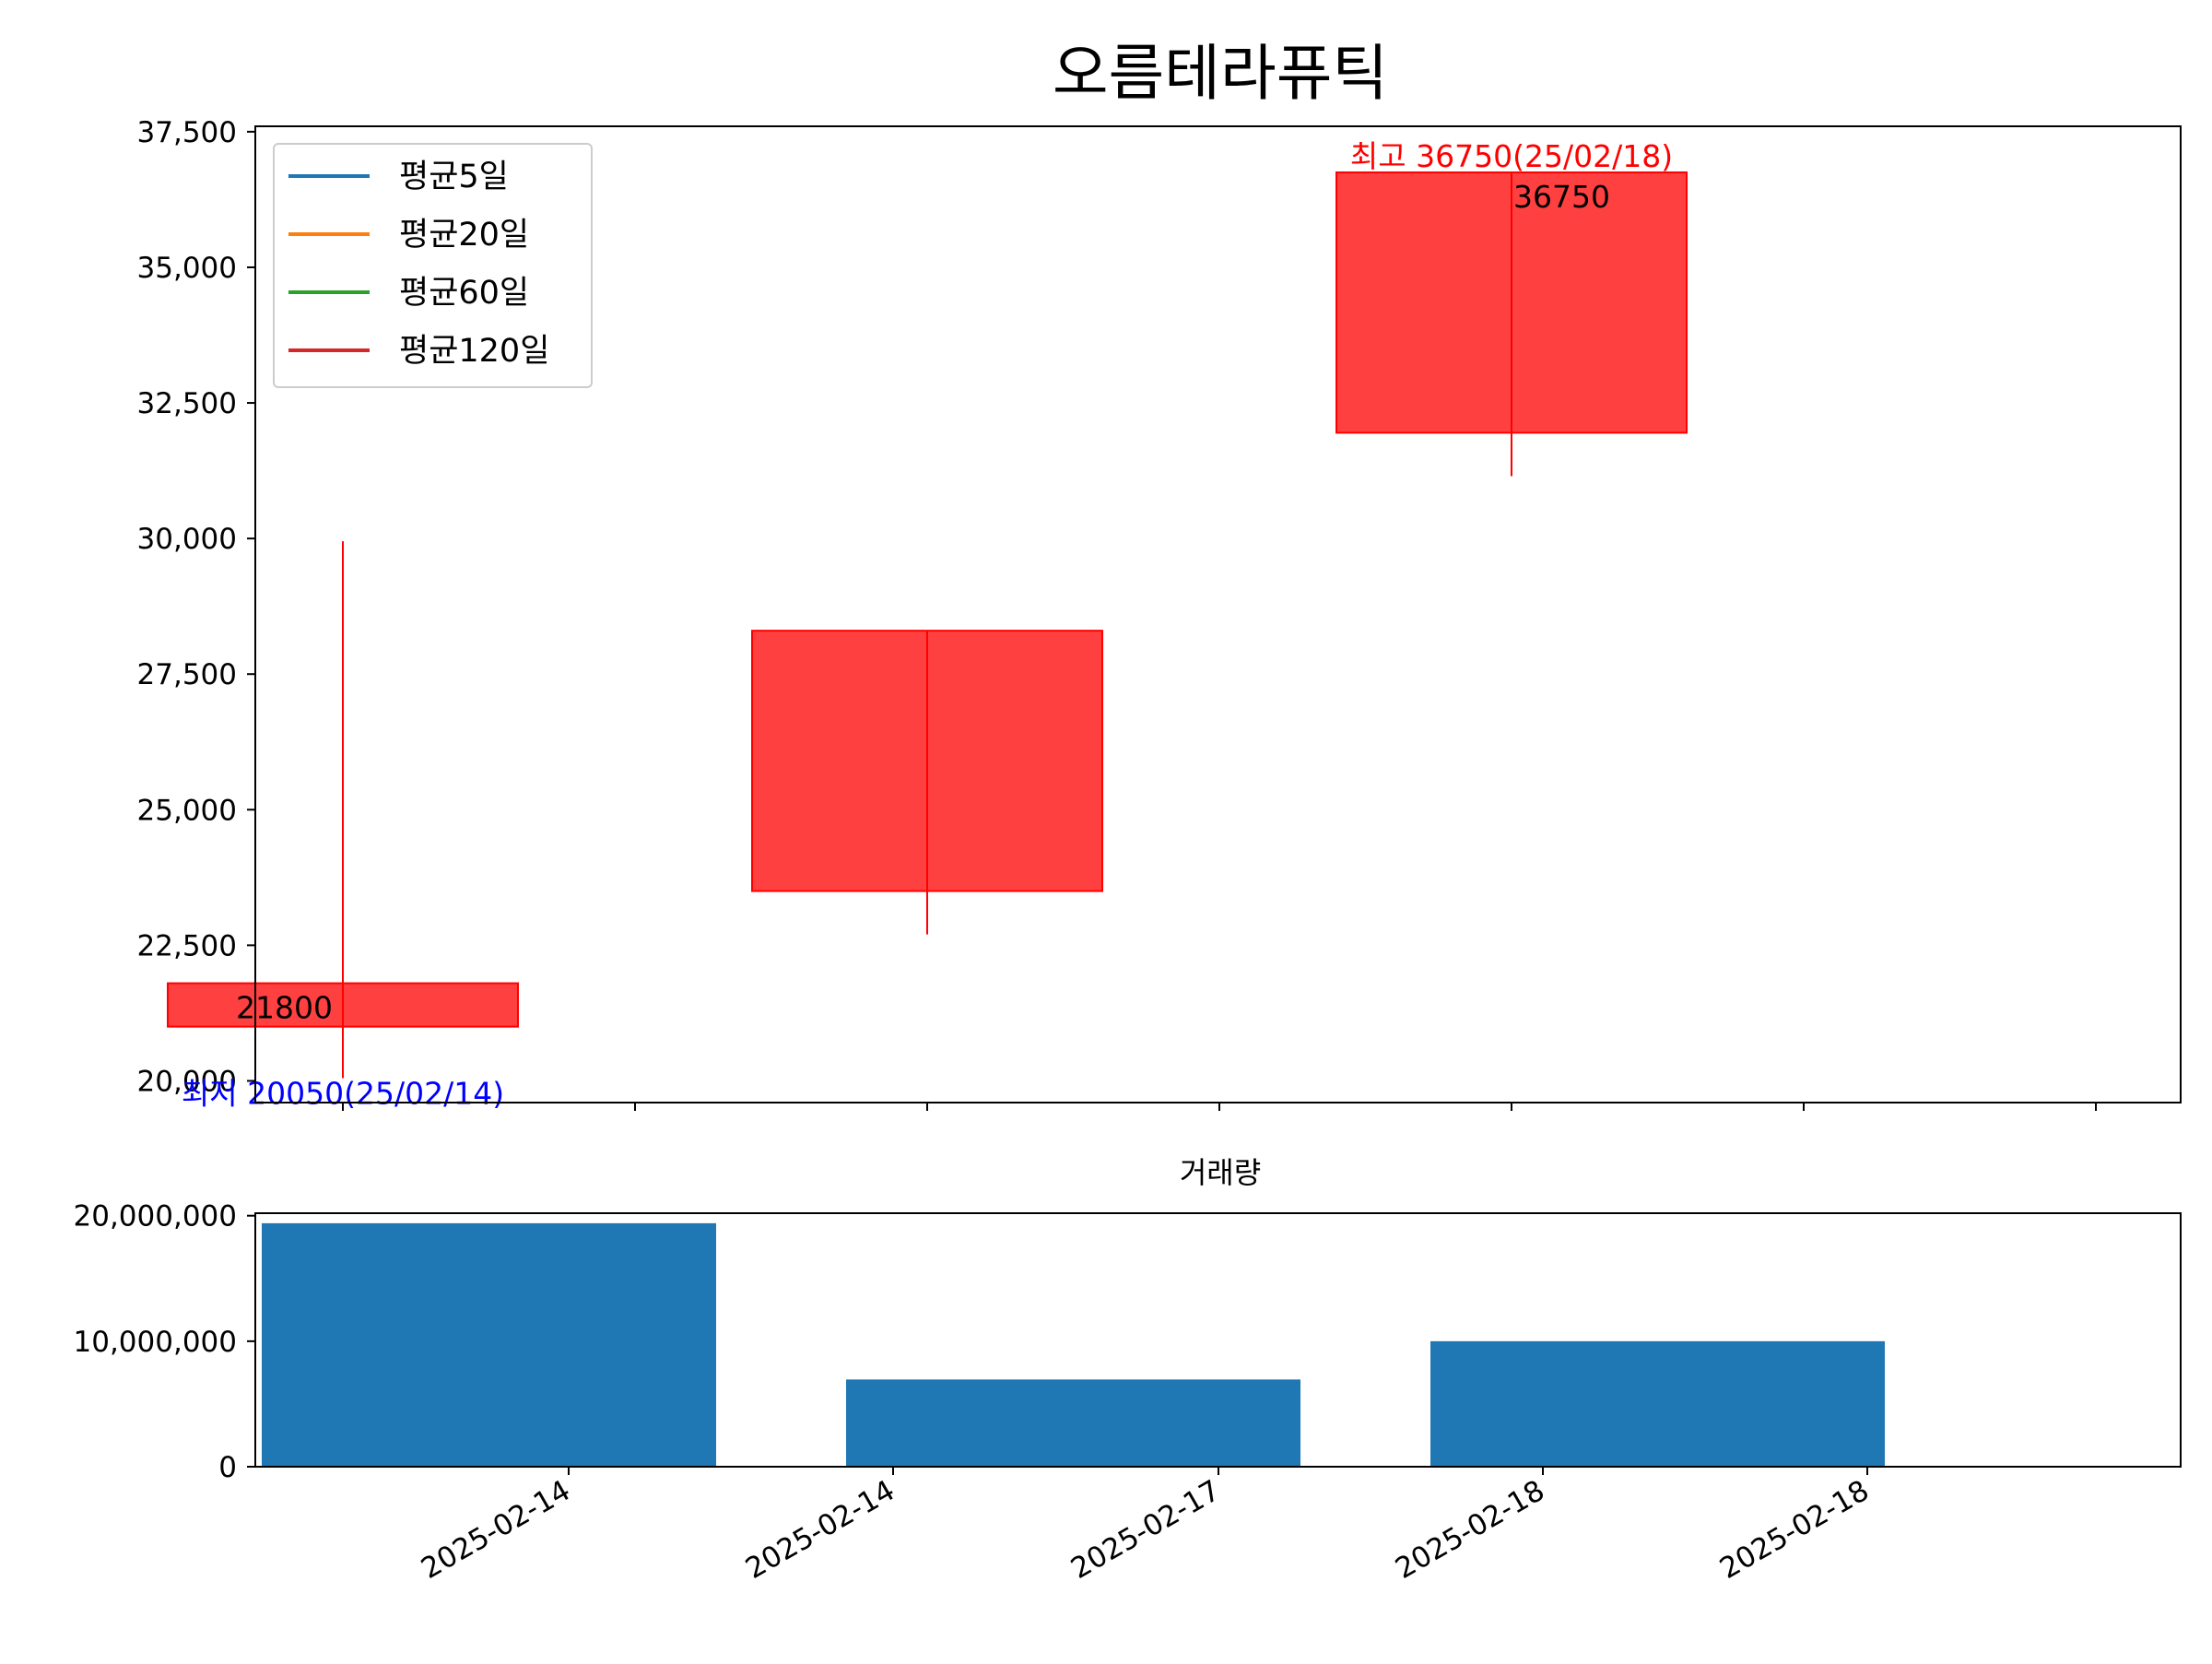  I want to click on price-ytick-label-3: 27,500, so click(187, 674).